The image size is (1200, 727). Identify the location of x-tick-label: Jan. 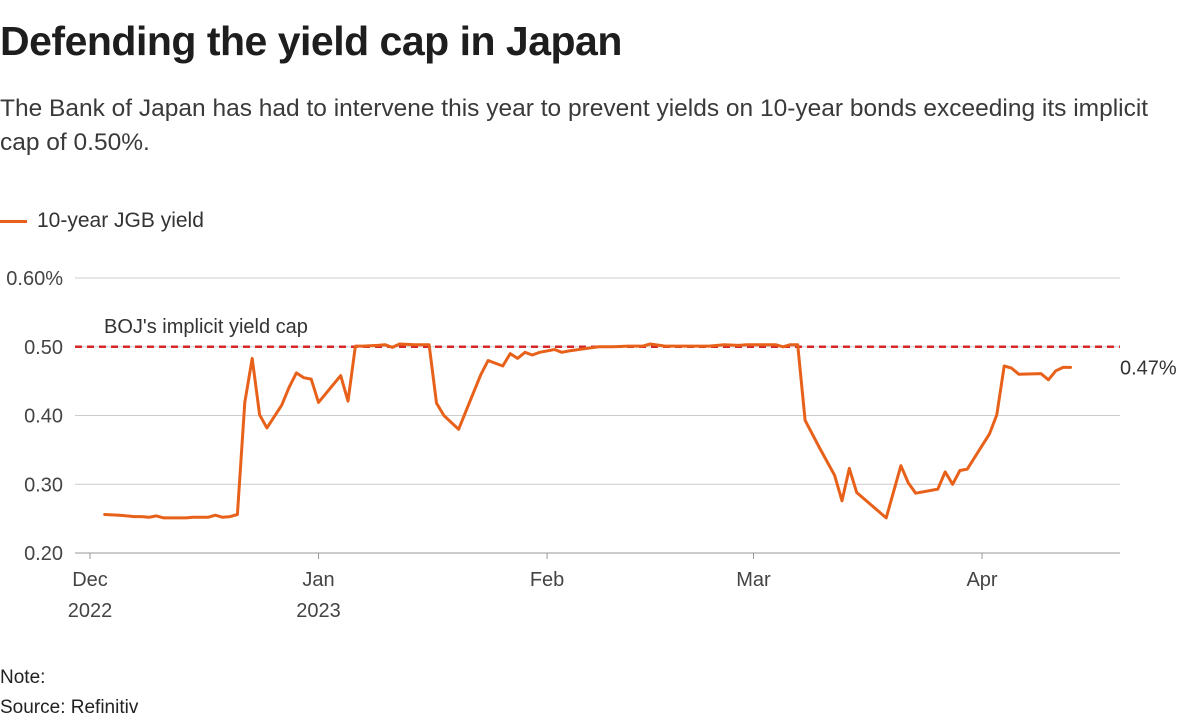
(318, 580).